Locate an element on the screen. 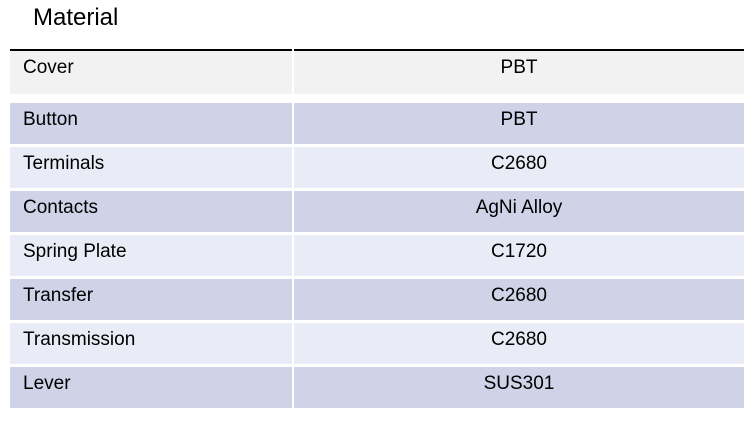 The image size is (754, 423). table-row: Transmission C2680 is located at coordinates (377, 343).